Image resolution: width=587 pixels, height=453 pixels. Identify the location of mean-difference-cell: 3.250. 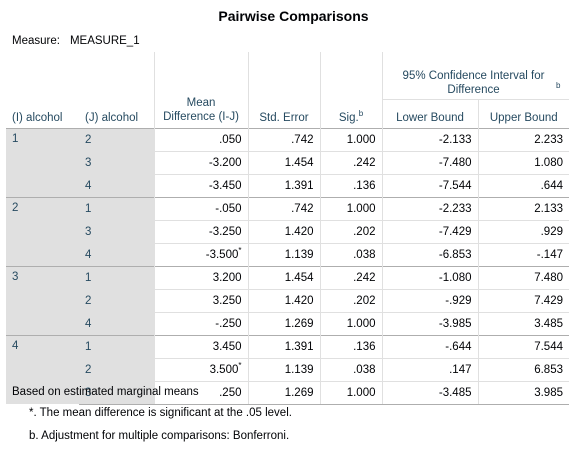
(200, 300).